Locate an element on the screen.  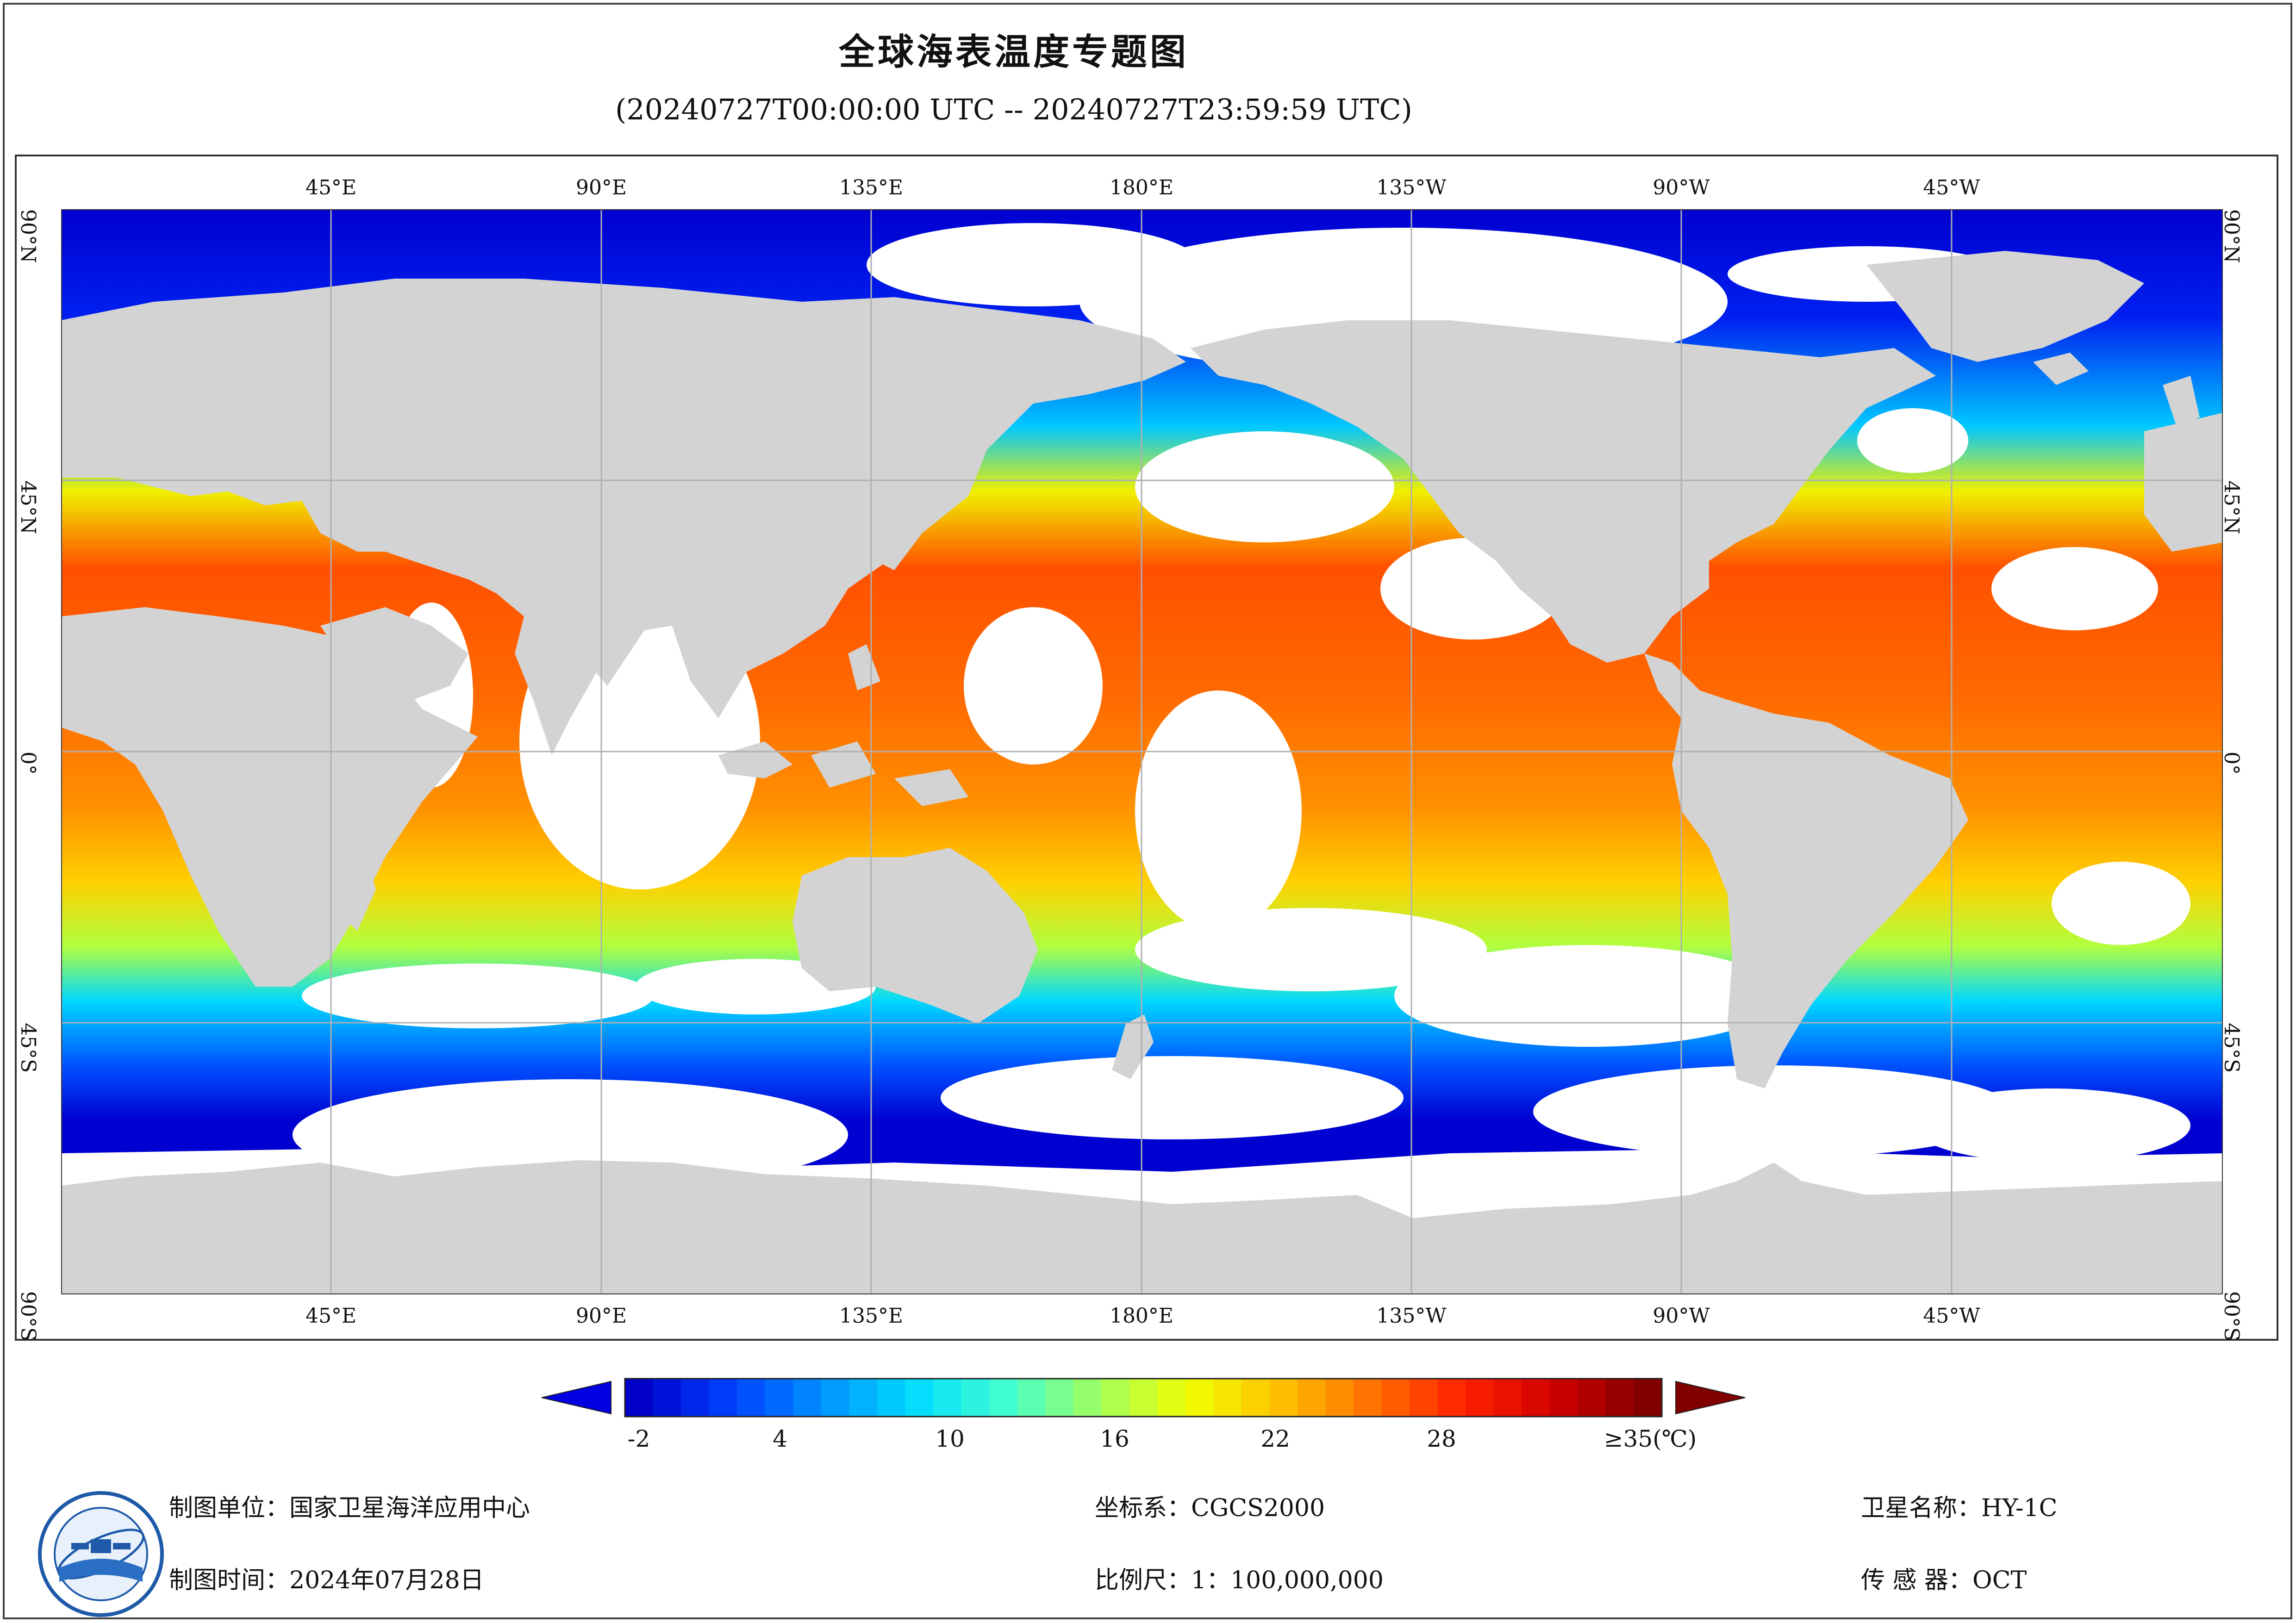
lat-label-left: 45°N is located at coordinates (28, 507).